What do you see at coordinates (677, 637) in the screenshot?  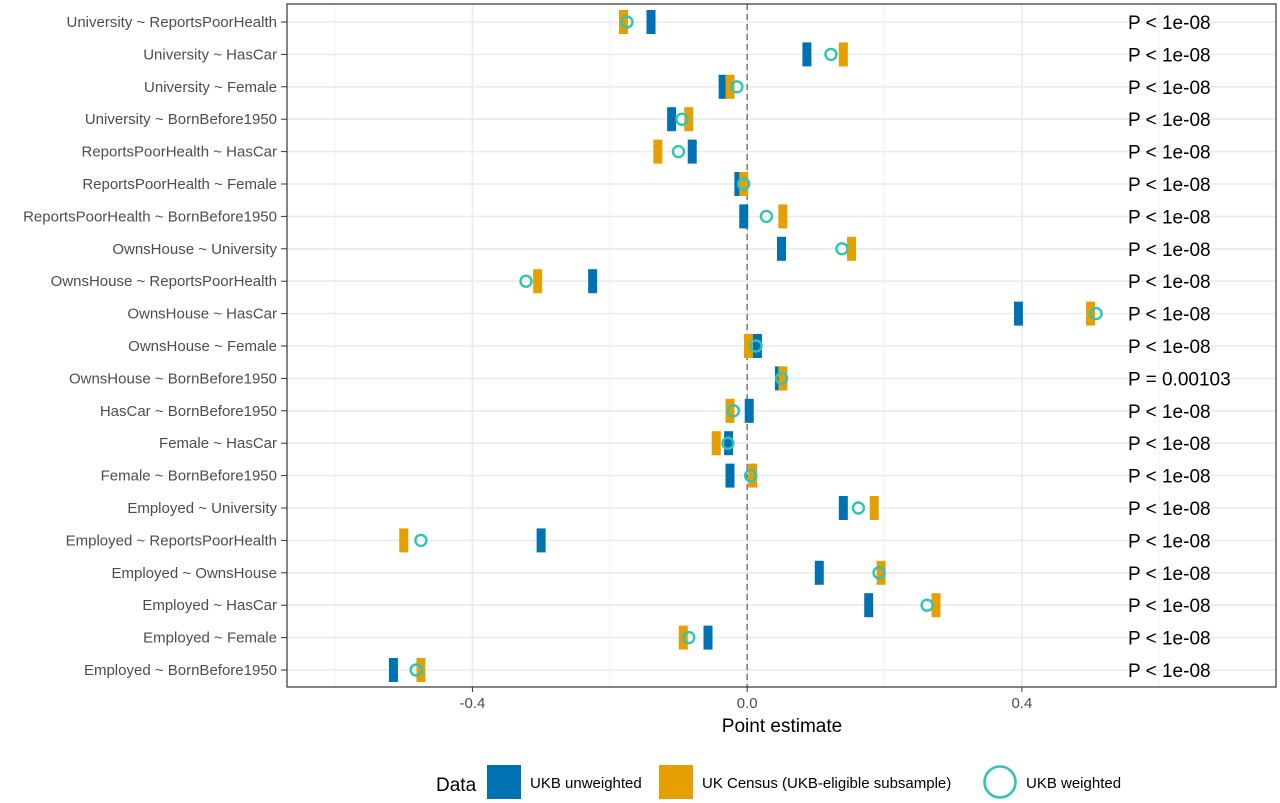 I see `data-row: Employed ~ Female P < 1e-08` at bounding box center [677, 637].